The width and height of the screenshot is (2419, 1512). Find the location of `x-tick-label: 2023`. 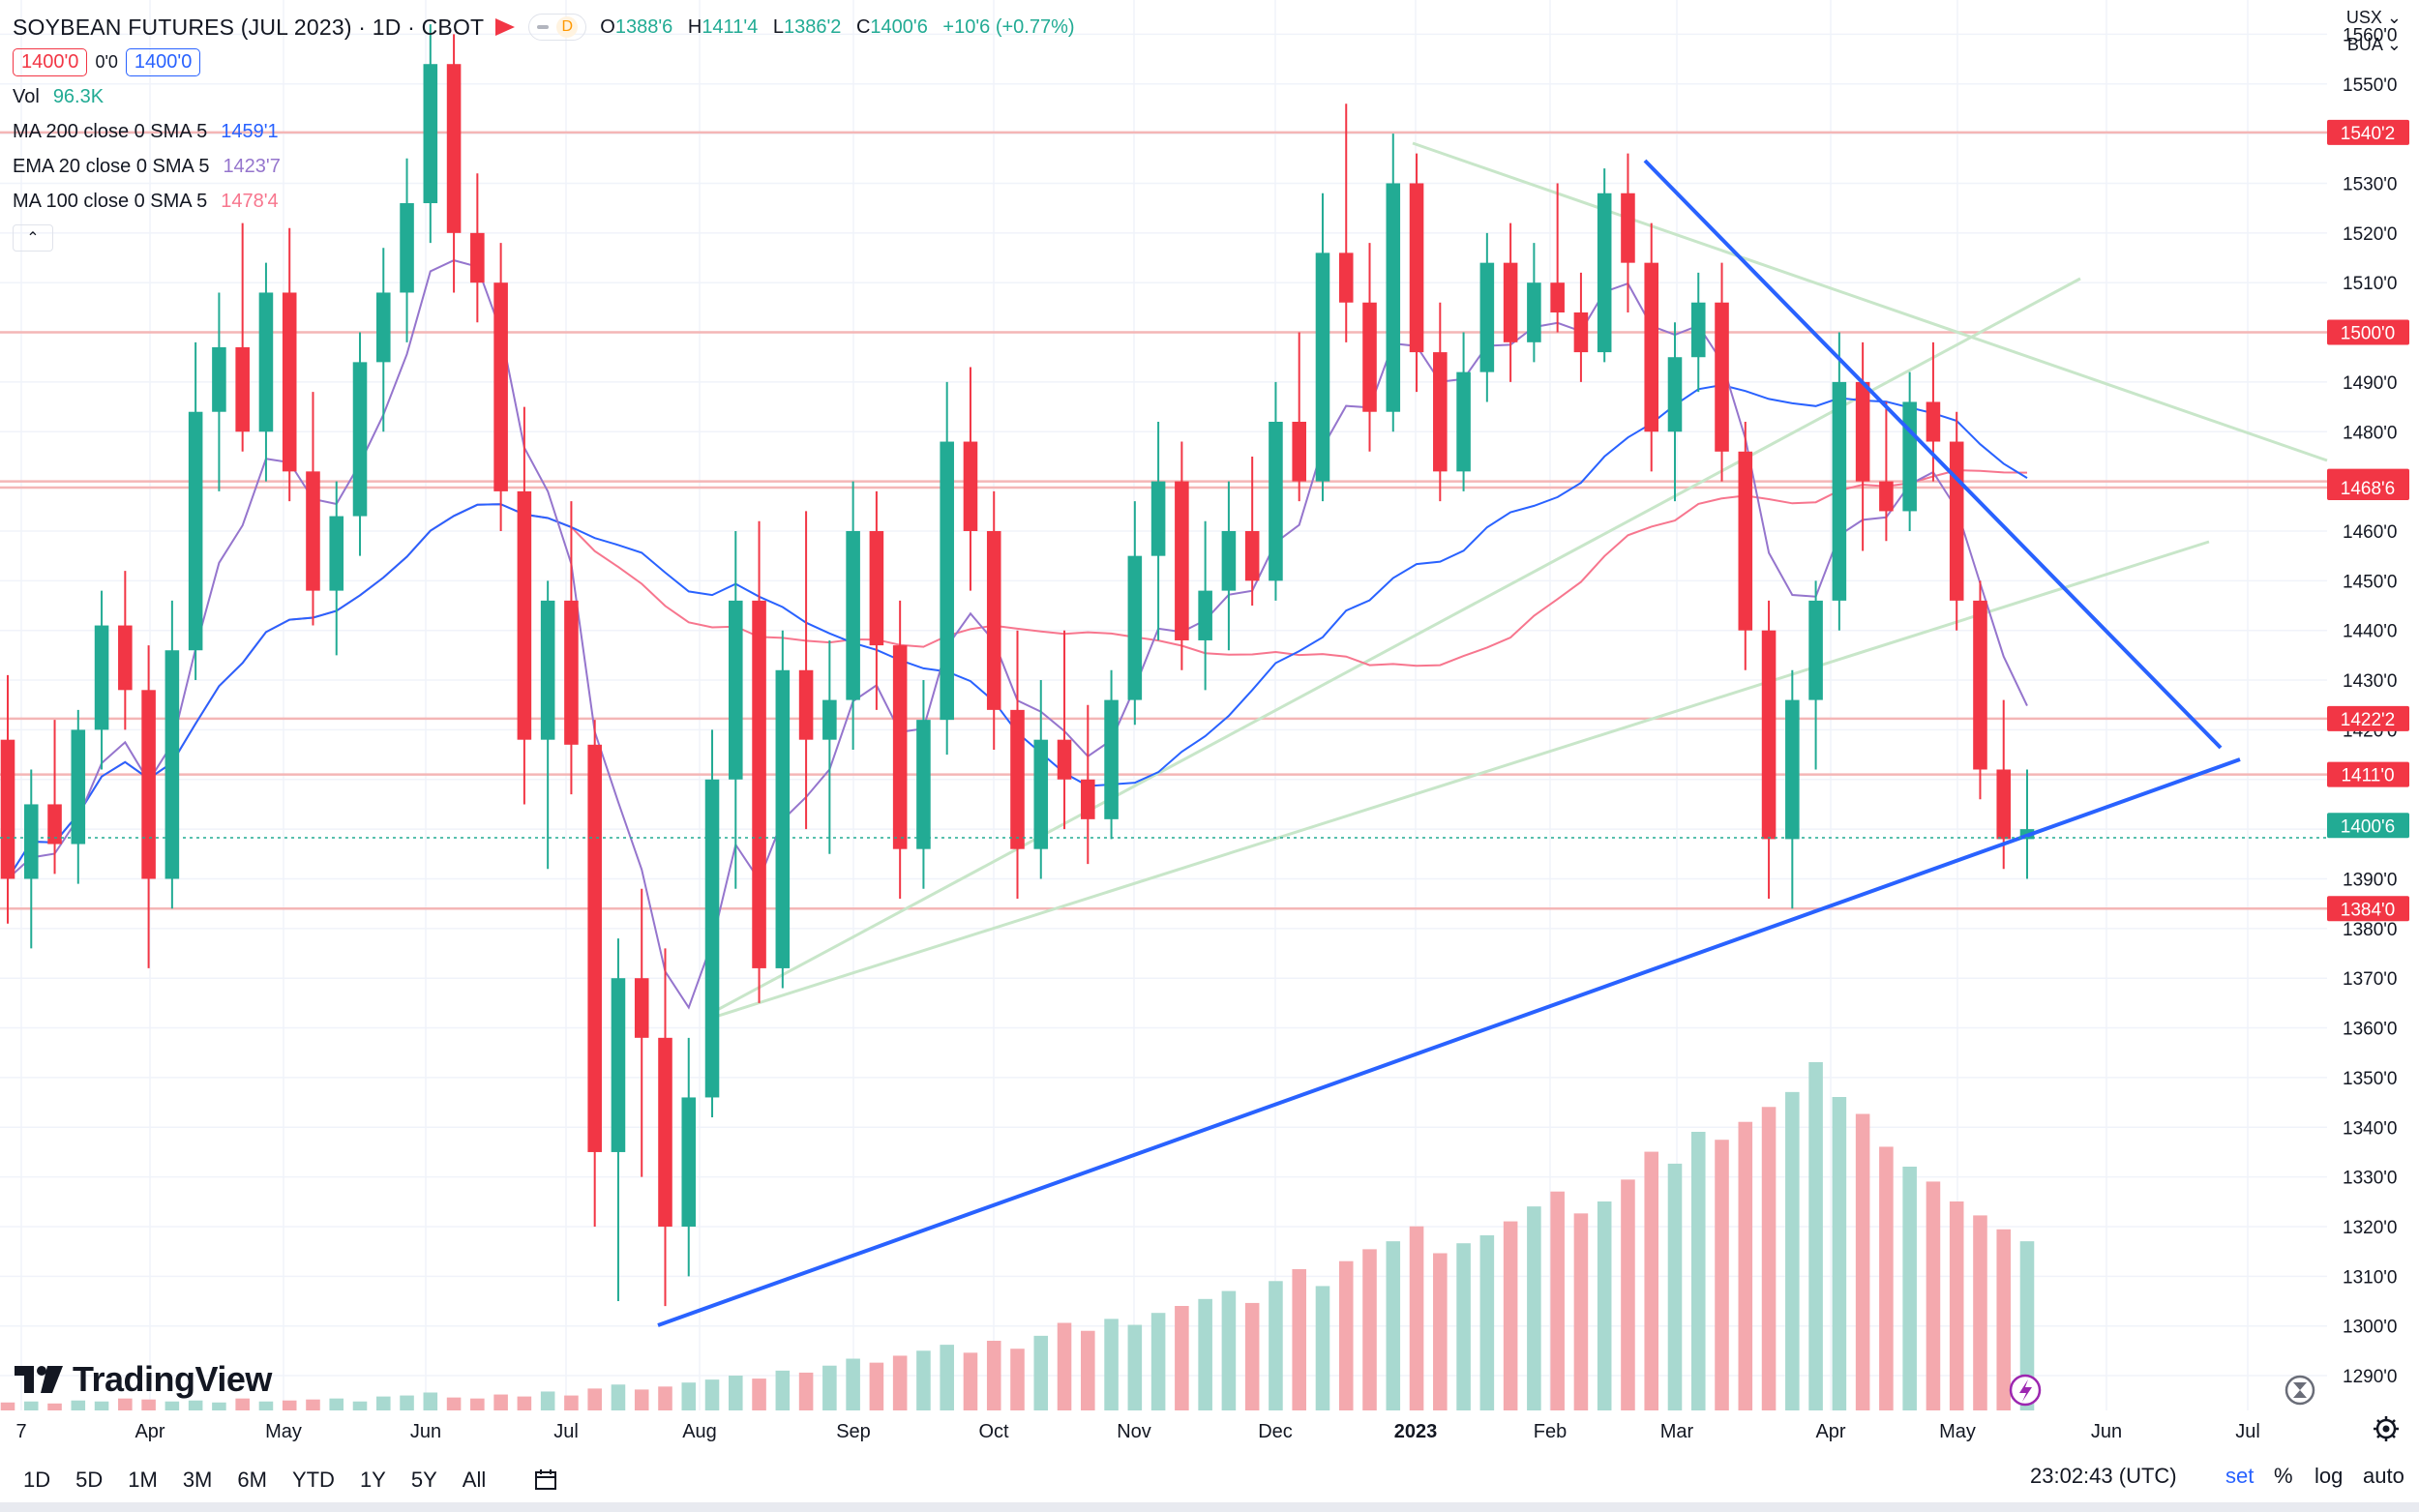

x-tick-label: 2023 is located at coordinates (1416, 1432).